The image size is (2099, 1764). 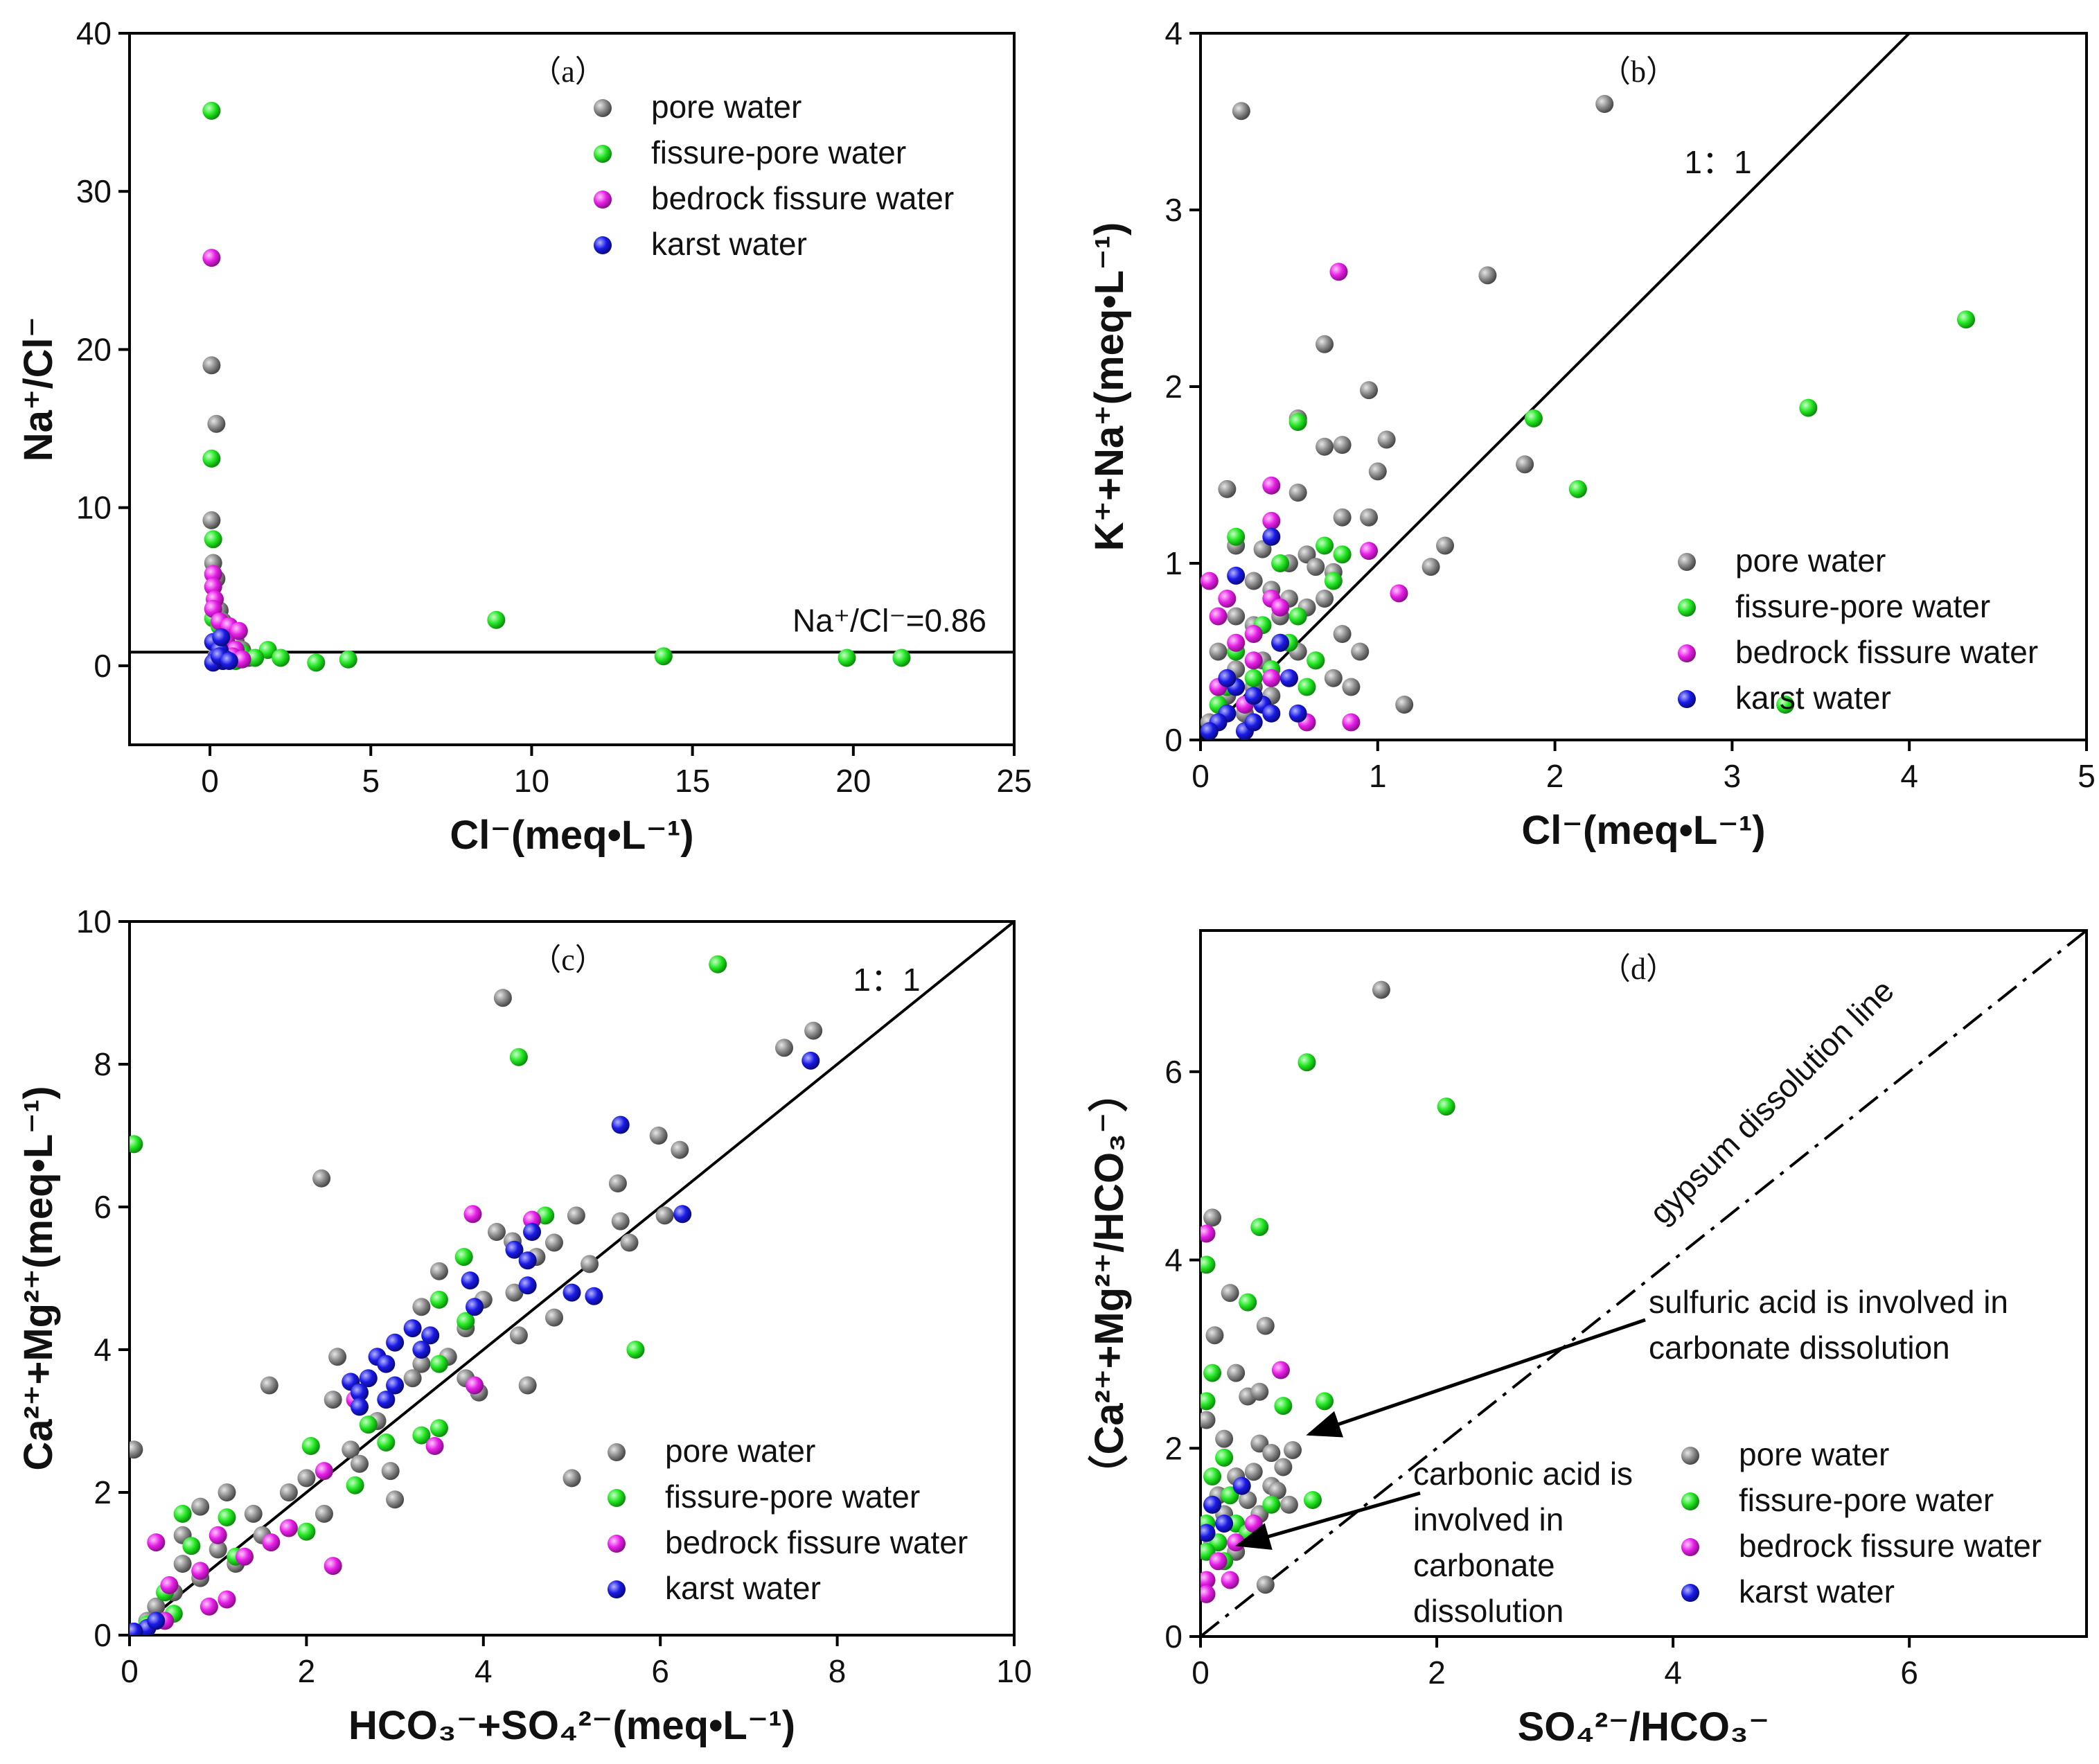 I want to click on annotation-text: sulfuric acid is involved in, so click(x=1828, y=1302).